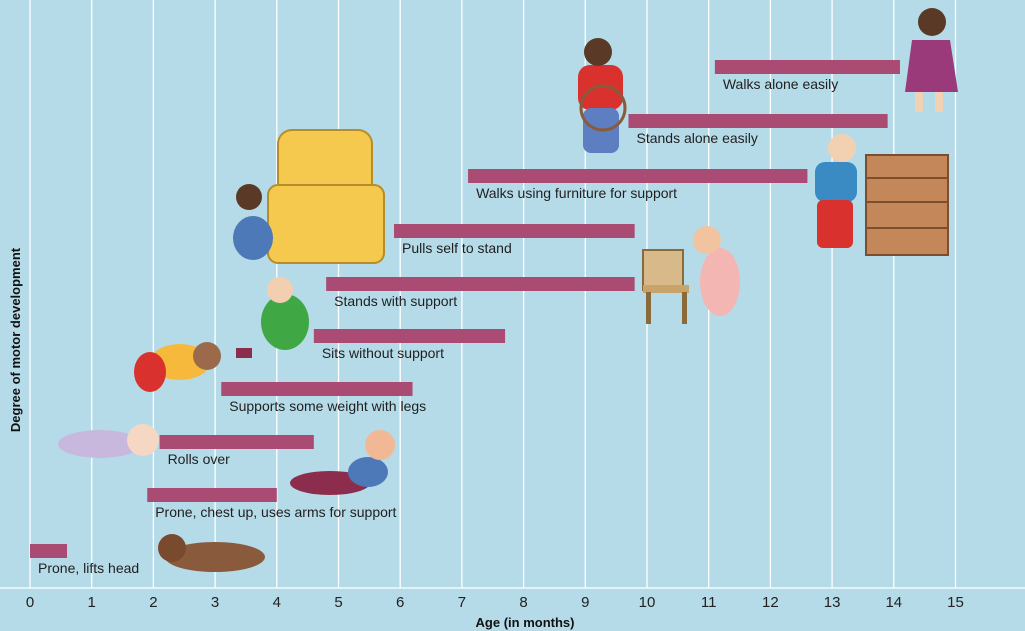 The image size is (1025, 631). What do you see at coordinates (665, 286) in the screenshot?
I see `chair-illustration` at bounding box center [665, 286].